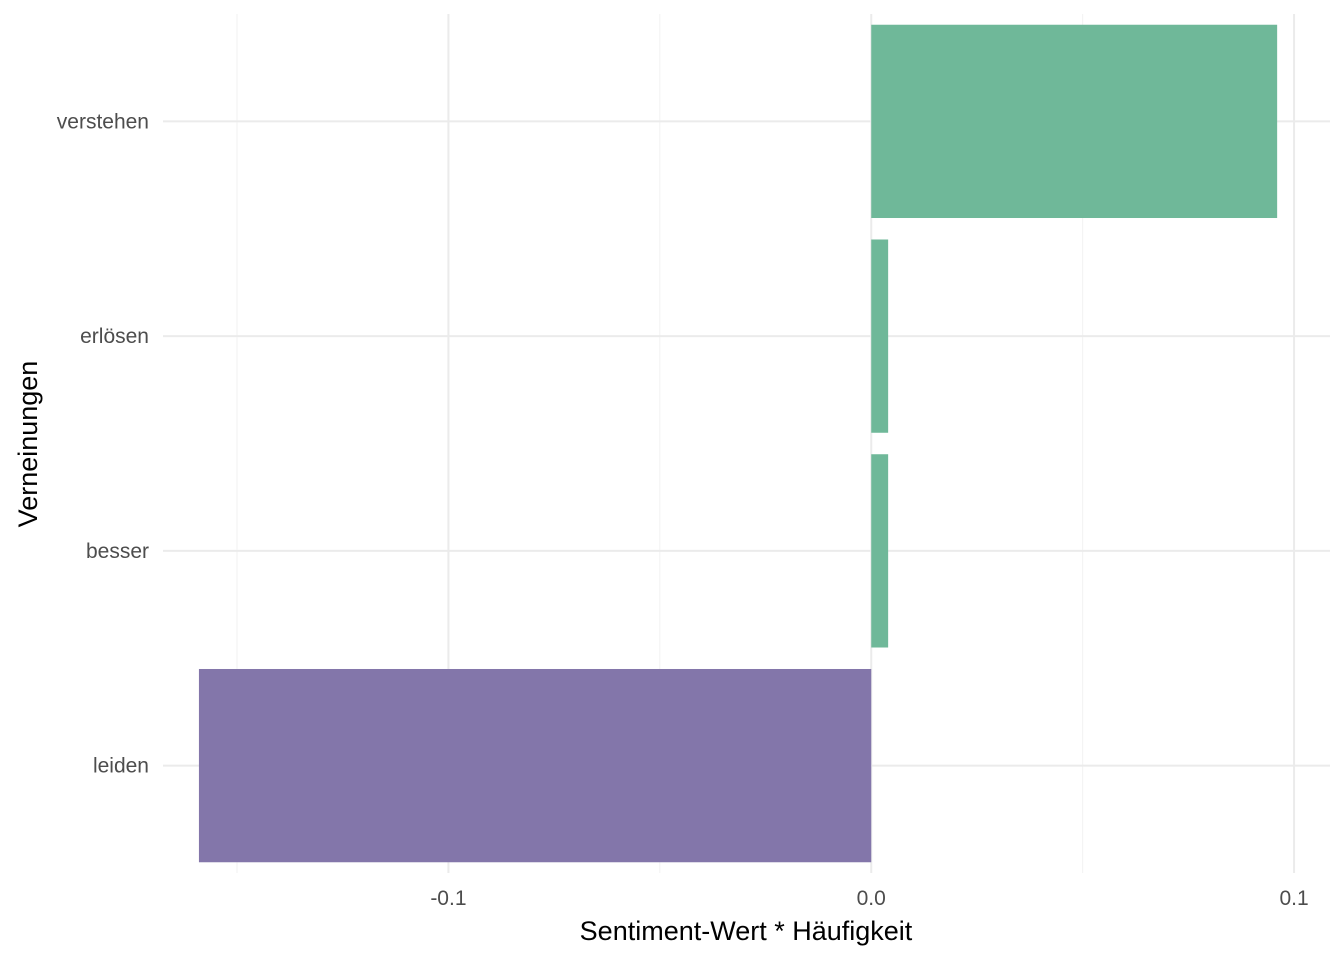 The width and height of the screenshot is (1344, 960). What do you see at coordinates (871, 898) in the screenshot?
I see `x-tick-label: 0.0` at bounding box center [871, 898].